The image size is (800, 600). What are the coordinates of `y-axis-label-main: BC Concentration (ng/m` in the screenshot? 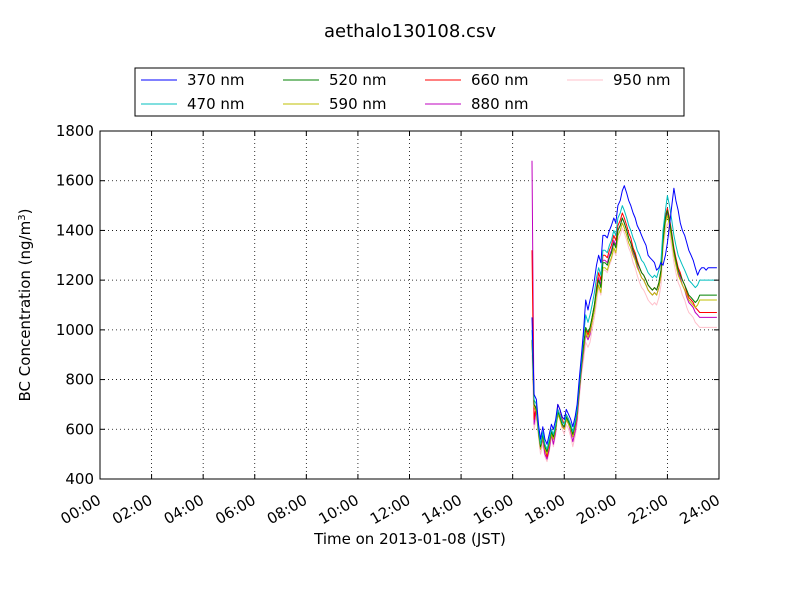 It's located at (25, 311).